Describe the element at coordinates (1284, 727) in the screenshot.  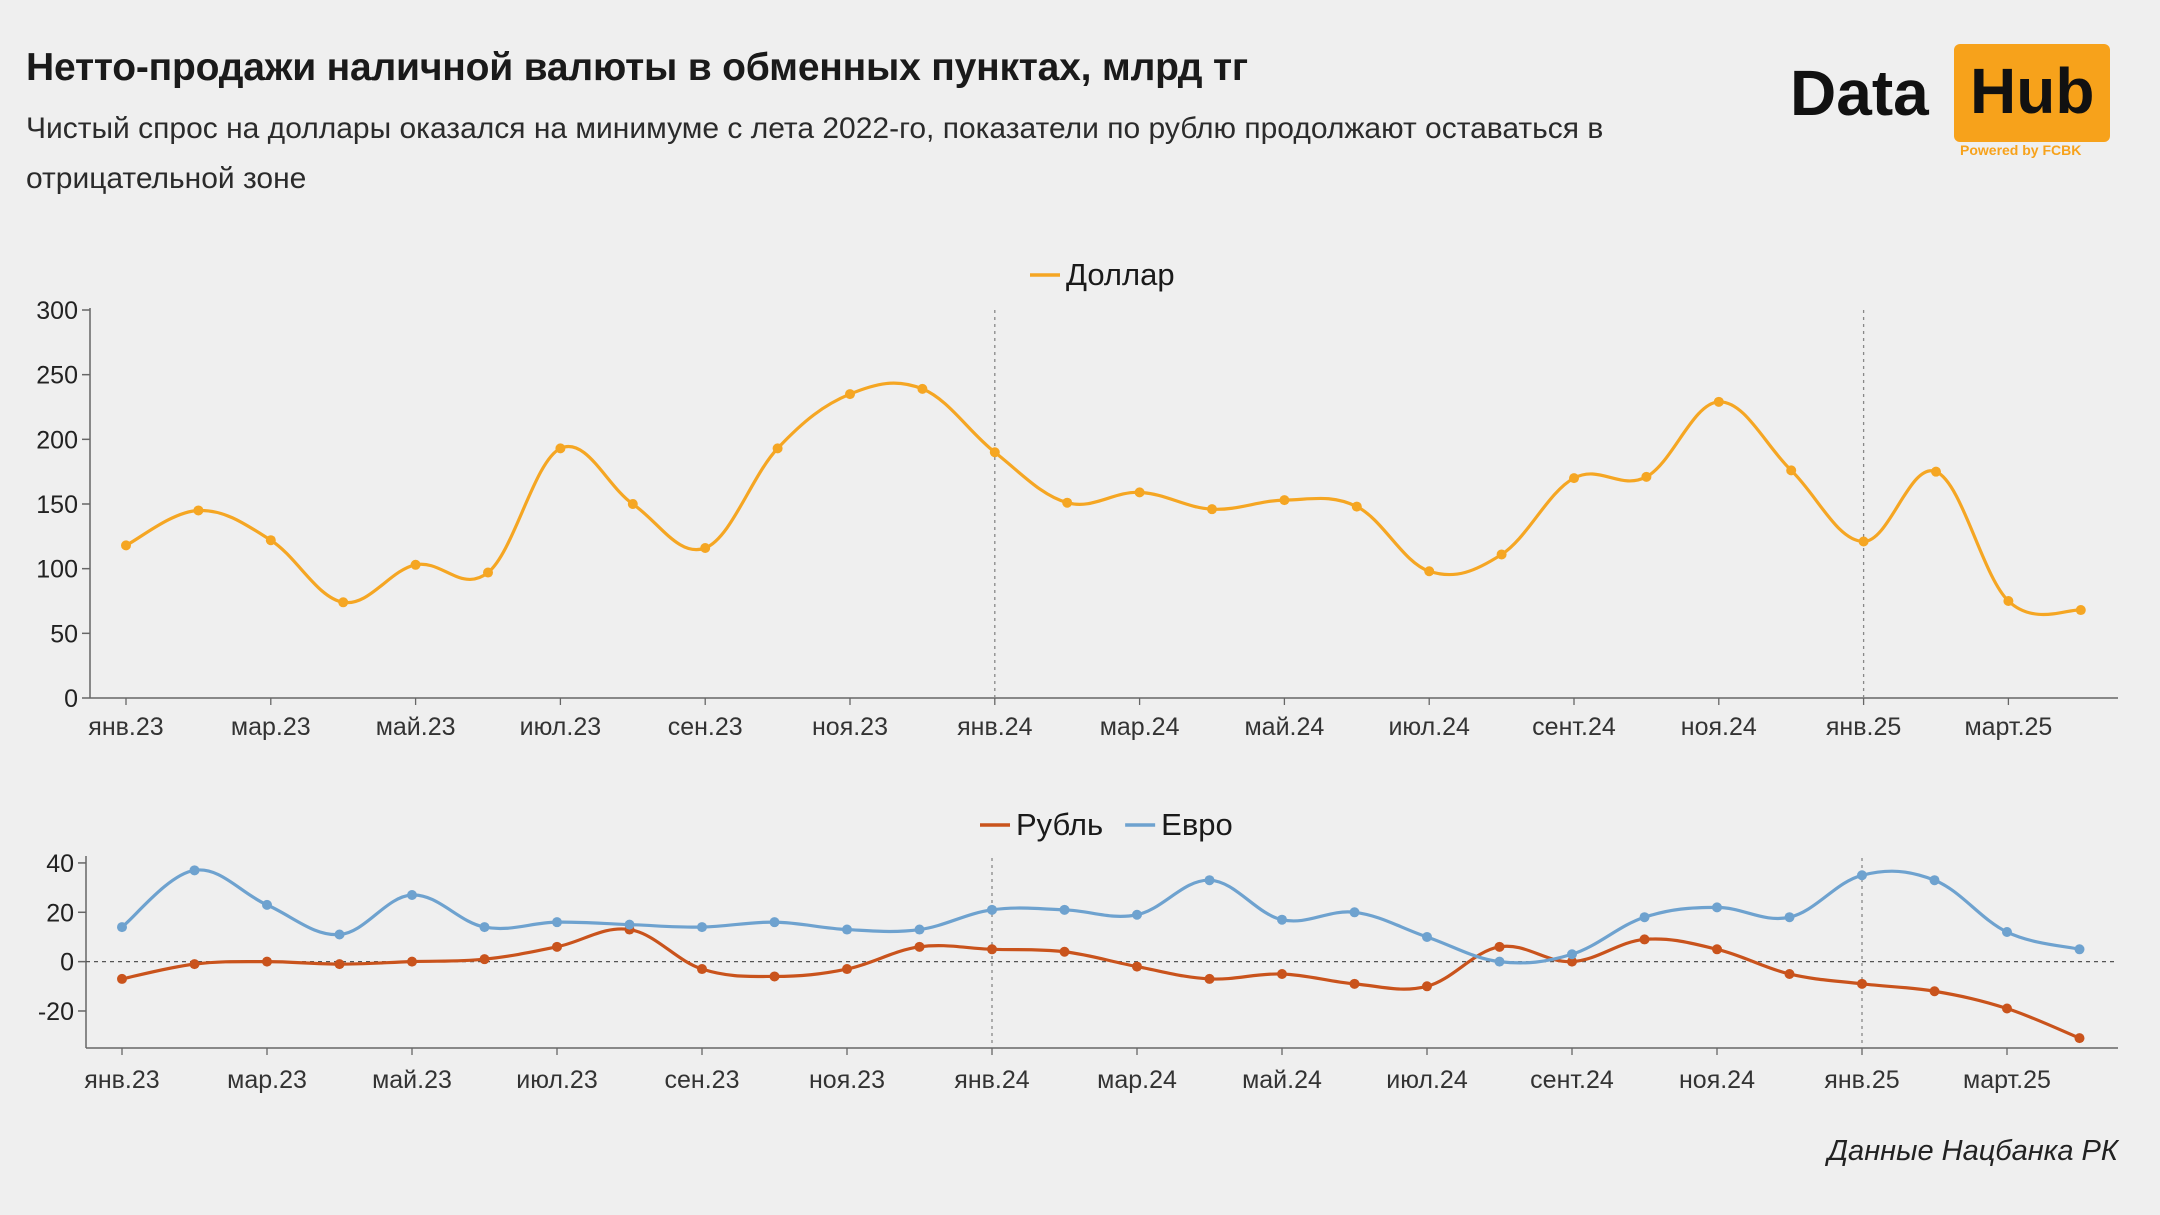
I see `x-tick-label: май.24` at that location.